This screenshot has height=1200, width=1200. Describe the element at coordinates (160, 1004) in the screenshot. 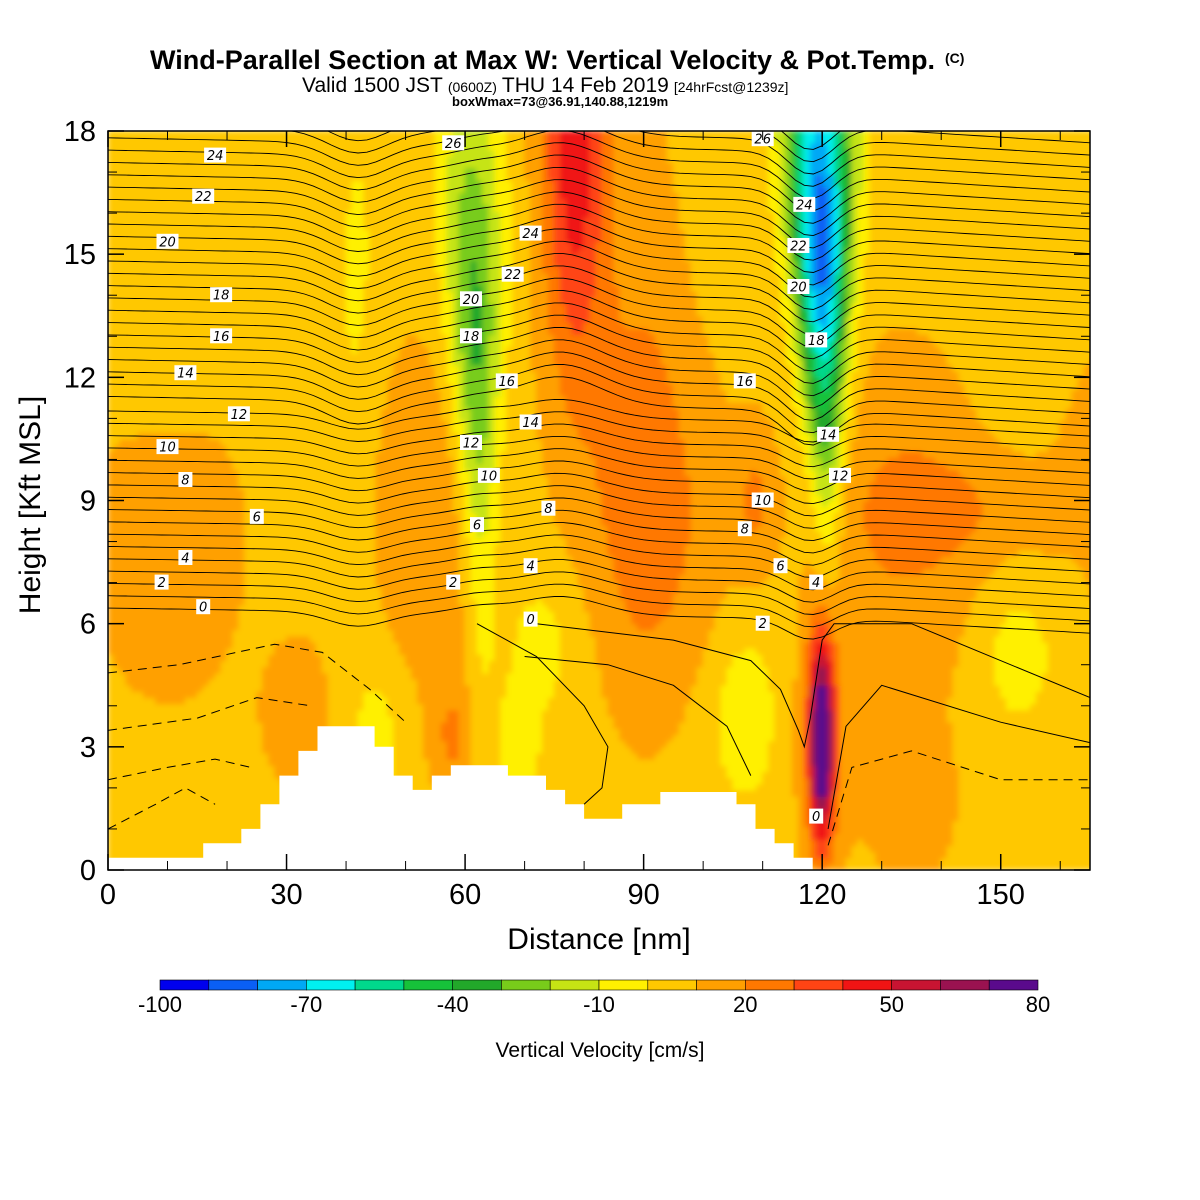

I see `colorbar-label: -100` at that location.